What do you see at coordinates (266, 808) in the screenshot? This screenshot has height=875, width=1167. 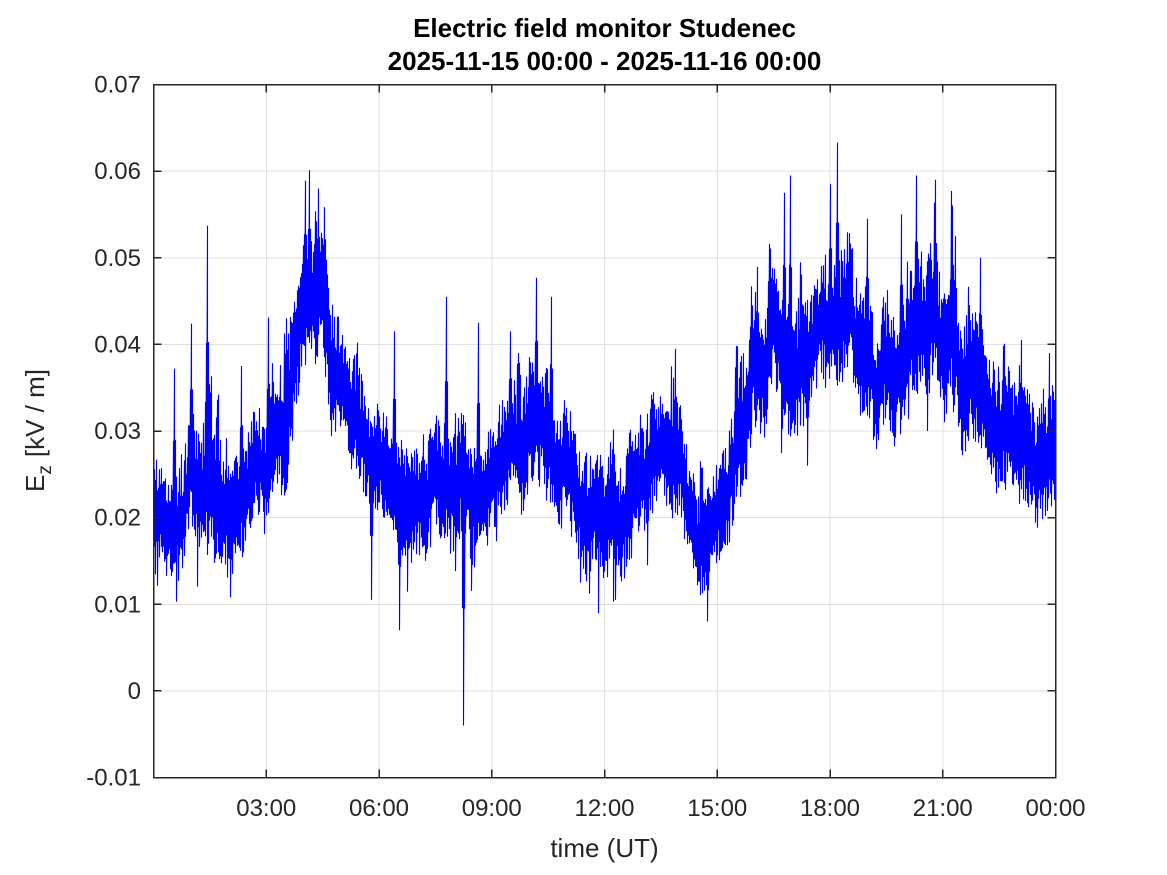 I see `x-tick-label: 03:00` at bounding box center [266, 808].